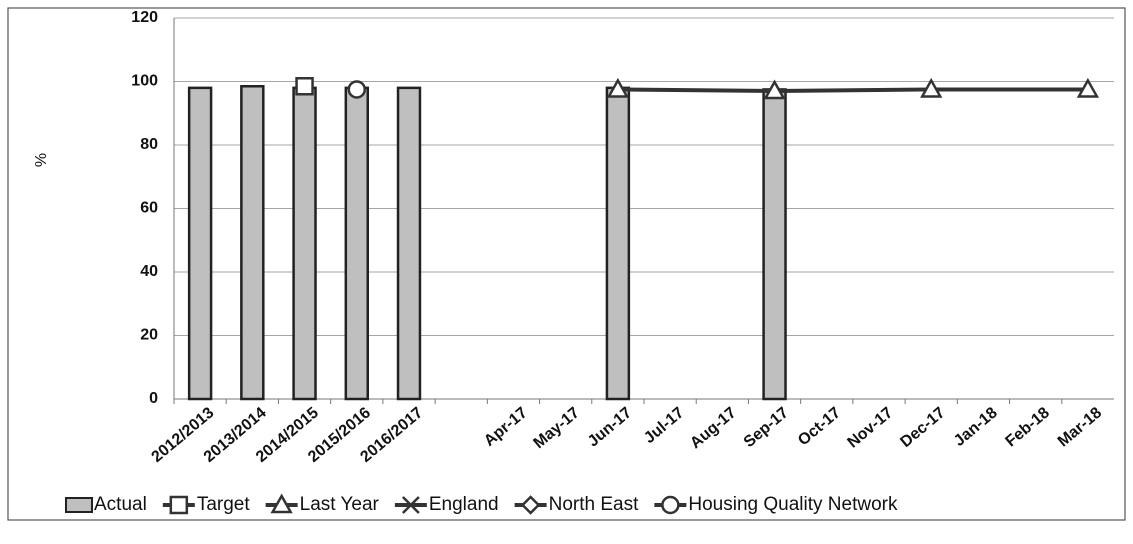 This screenshot has width=1133, height=544. Describe the element at coordinates (79, 505) in the screenshot. I see `legend-swatch` at that location.